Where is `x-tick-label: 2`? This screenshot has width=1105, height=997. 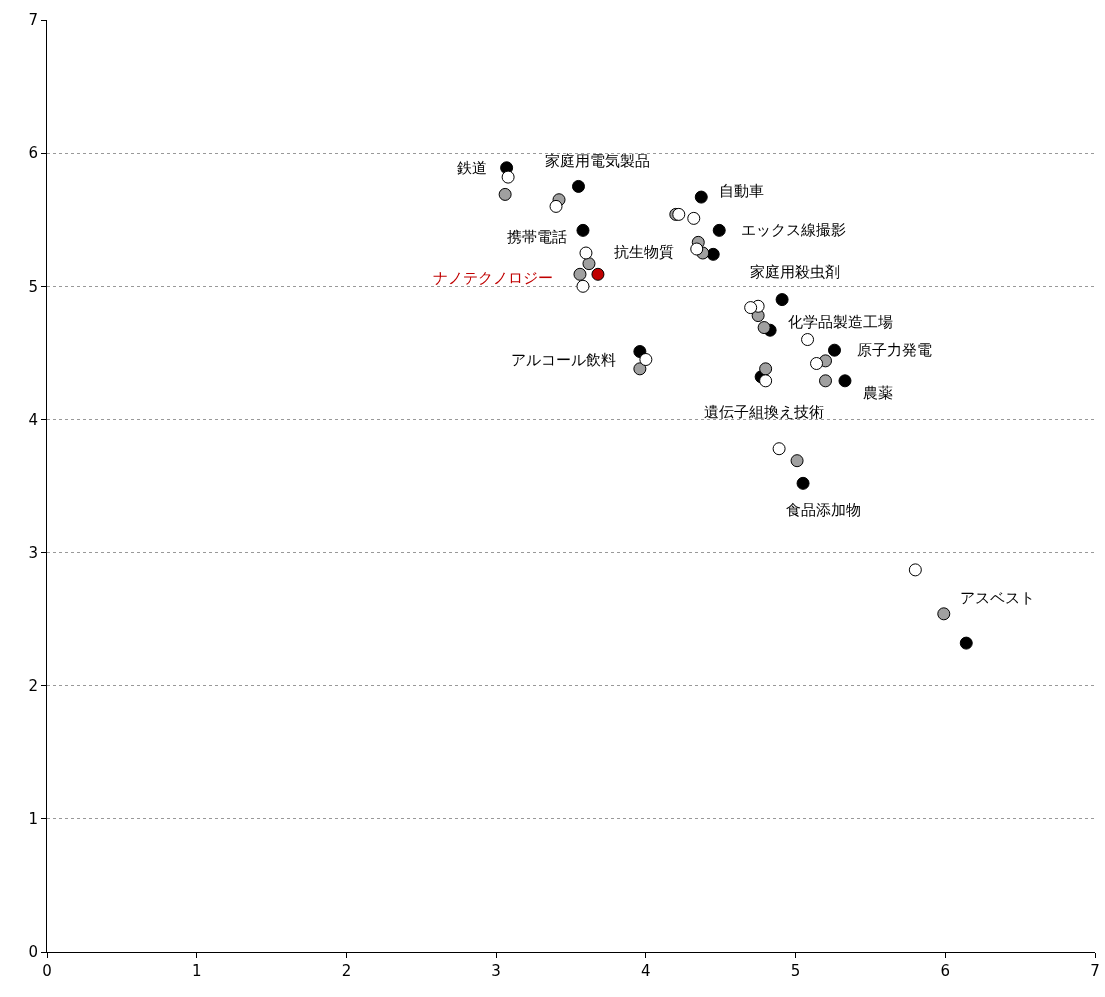 x-tick-label: 2 is located at coordinates (346, 971).